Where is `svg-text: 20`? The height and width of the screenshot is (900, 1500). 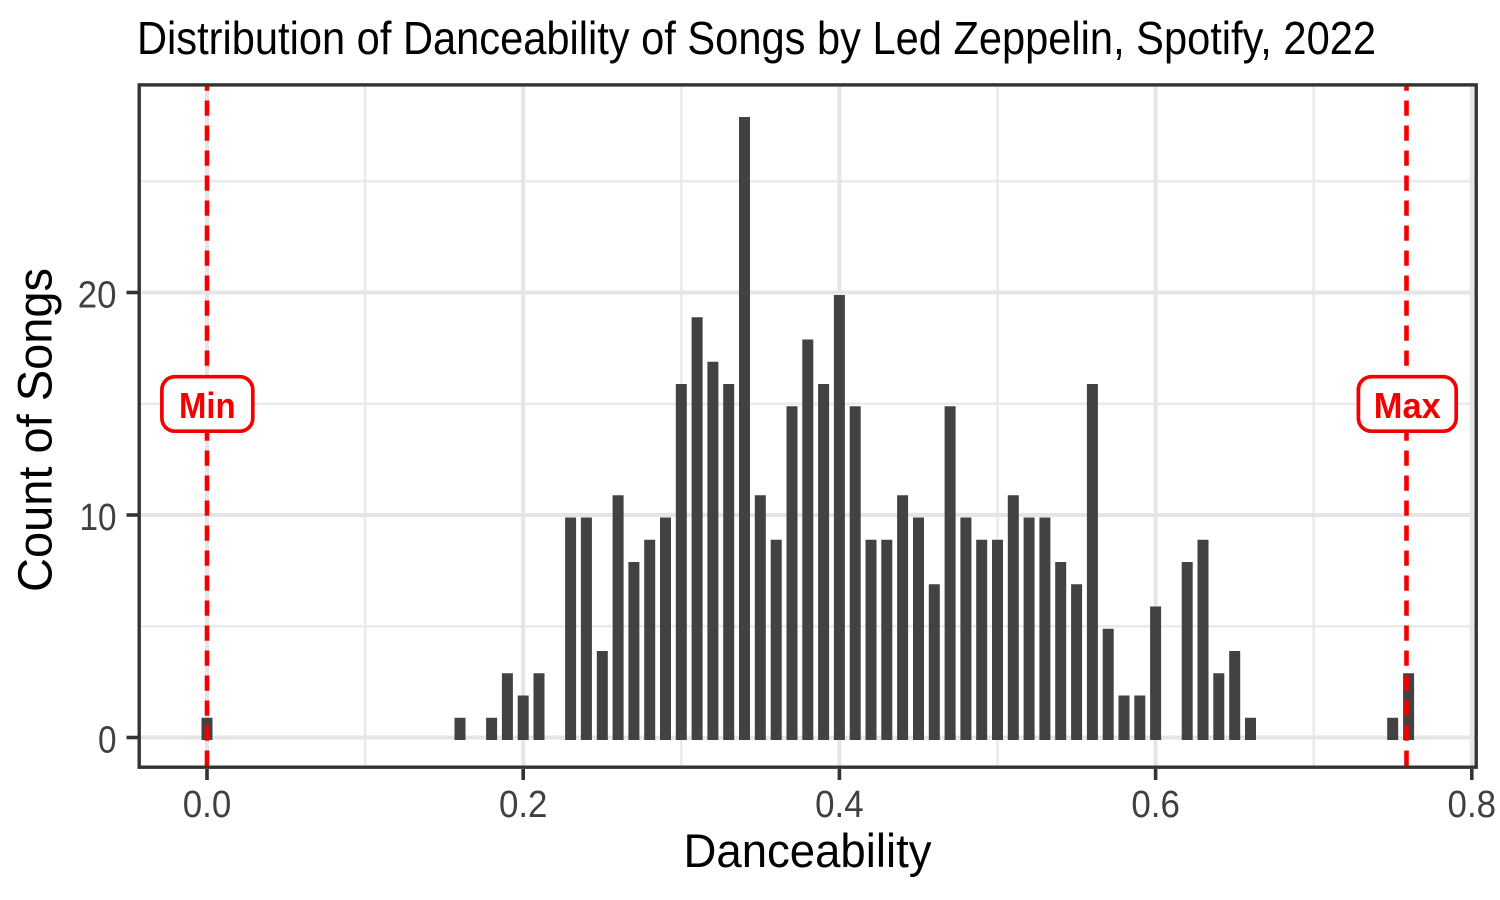 svg-text: 20 is located at coordinates (97, 296).